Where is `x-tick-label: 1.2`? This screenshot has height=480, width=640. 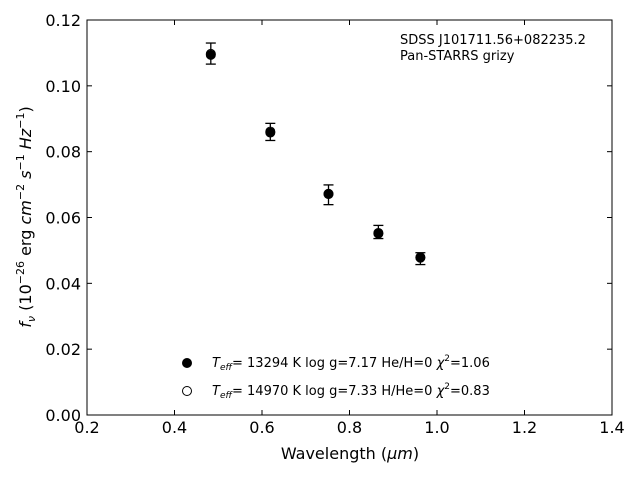 x-tick-label: 1.2 is located at coordinates (524, 427).